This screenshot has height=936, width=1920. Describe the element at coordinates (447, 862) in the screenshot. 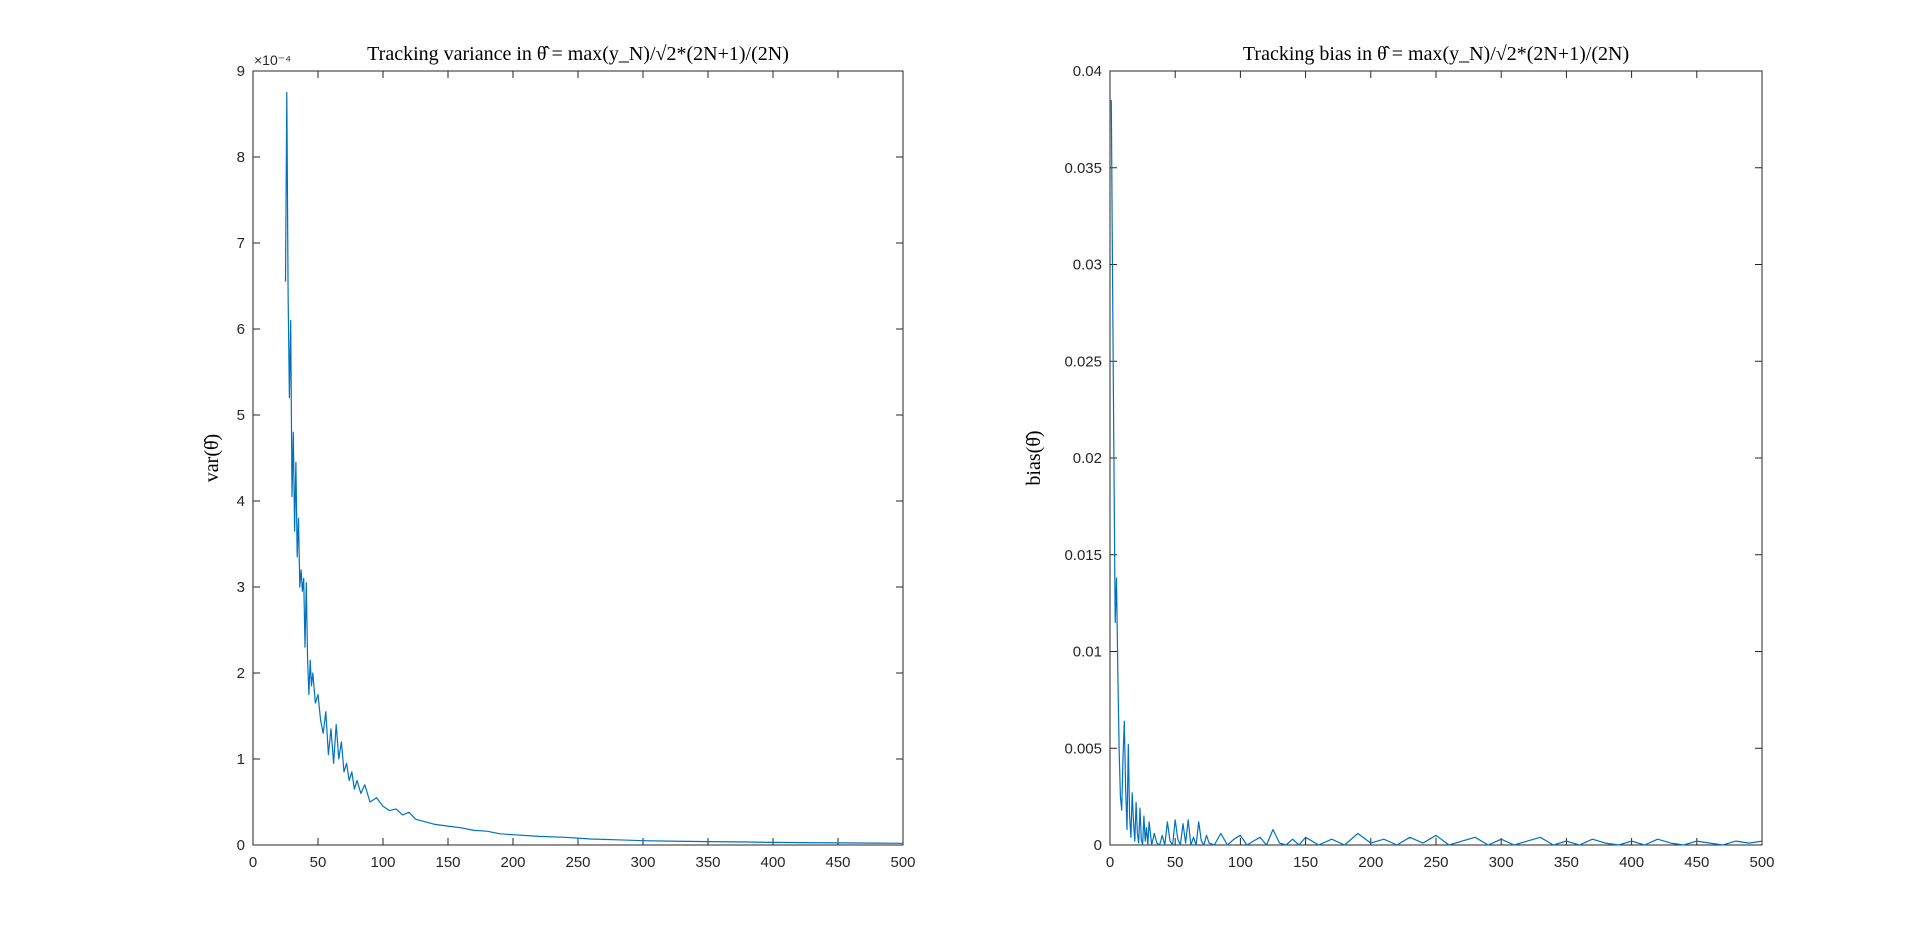

I see `variance-x-tick-label: 150` at that location.